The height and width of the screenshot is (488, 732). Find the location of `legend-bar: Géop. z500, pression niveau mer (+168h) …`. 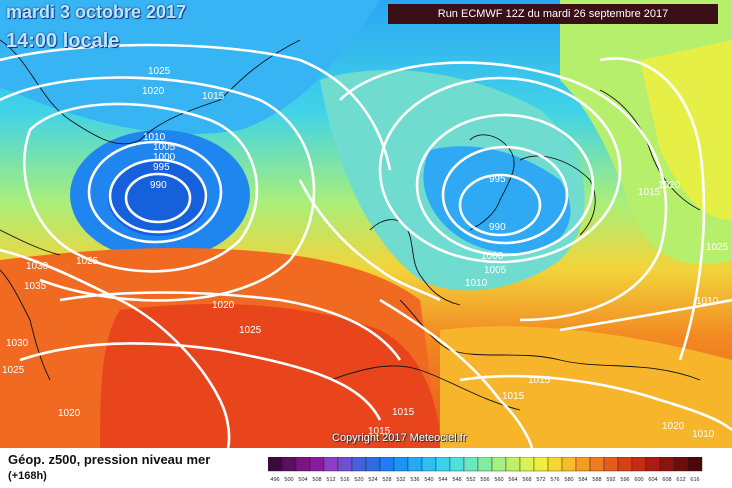

legend-bar: Géop. z500, pression niveau mer (+168h) … is located at coordinates (366, 468).